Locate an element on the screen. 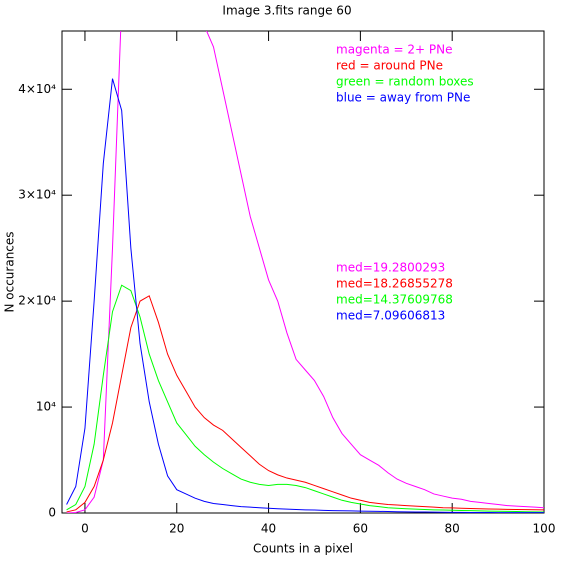 The height and width of the screenshot is (574, 574). x-tick-label: 40 is located at coordinates (268, 529).